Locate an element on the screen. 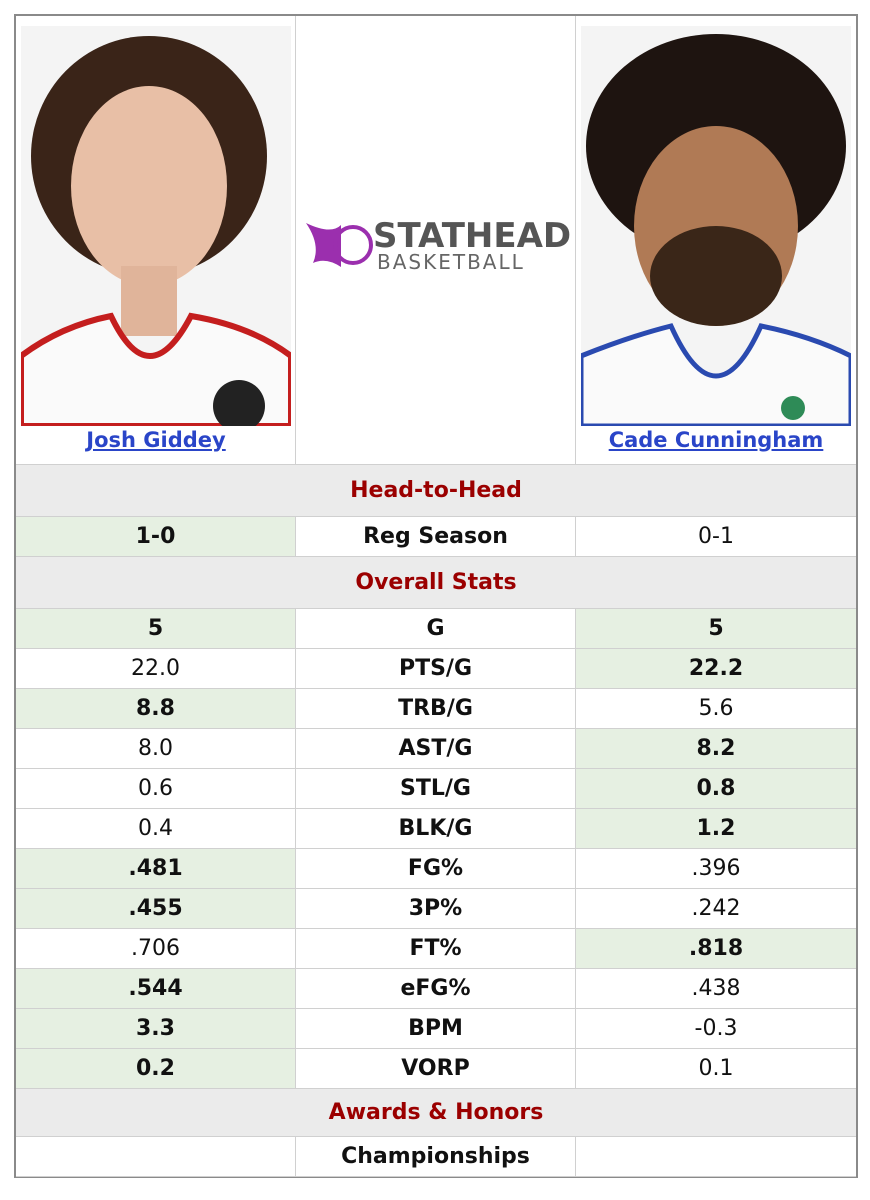  left-value: .481 is located at coordinates (156, 869).